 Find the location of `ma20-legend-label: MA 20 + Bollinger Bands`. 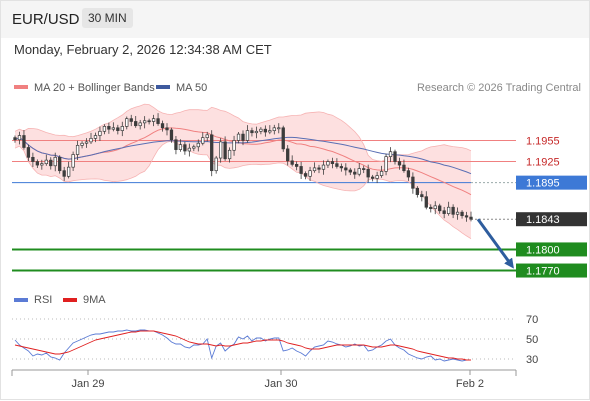

ma20-legend-label: MA 20 + Bollinger Bands is located at coordinates (94, 88).